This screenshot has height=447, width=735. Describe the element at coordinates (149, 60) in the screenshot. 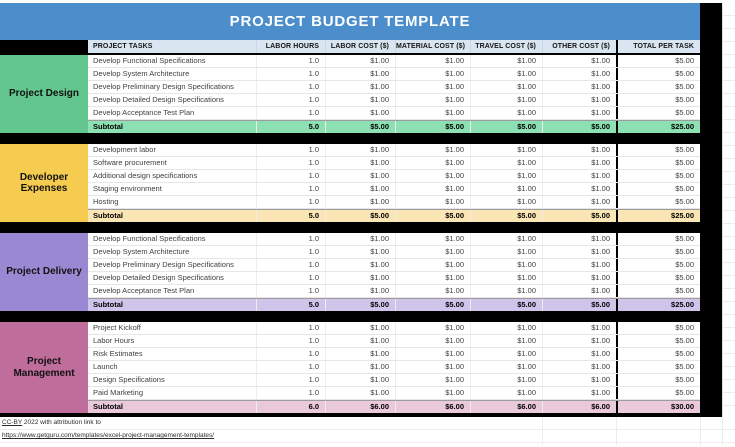

I see `task-cell: Develop Functional Specifications` at that location.